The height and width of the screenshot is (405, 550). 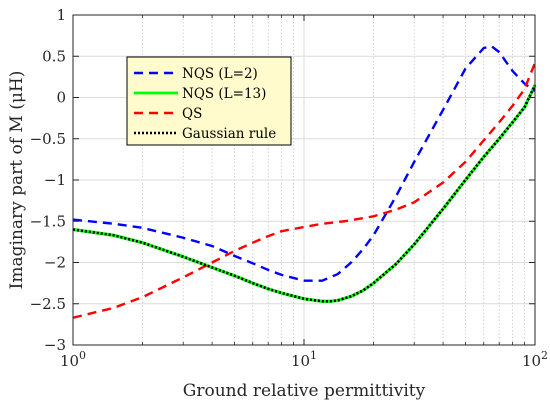 I want to click on legend-items: NQS (L=2) NQS (L=13) QS Gaussian rule, so click(x=205, y=104).